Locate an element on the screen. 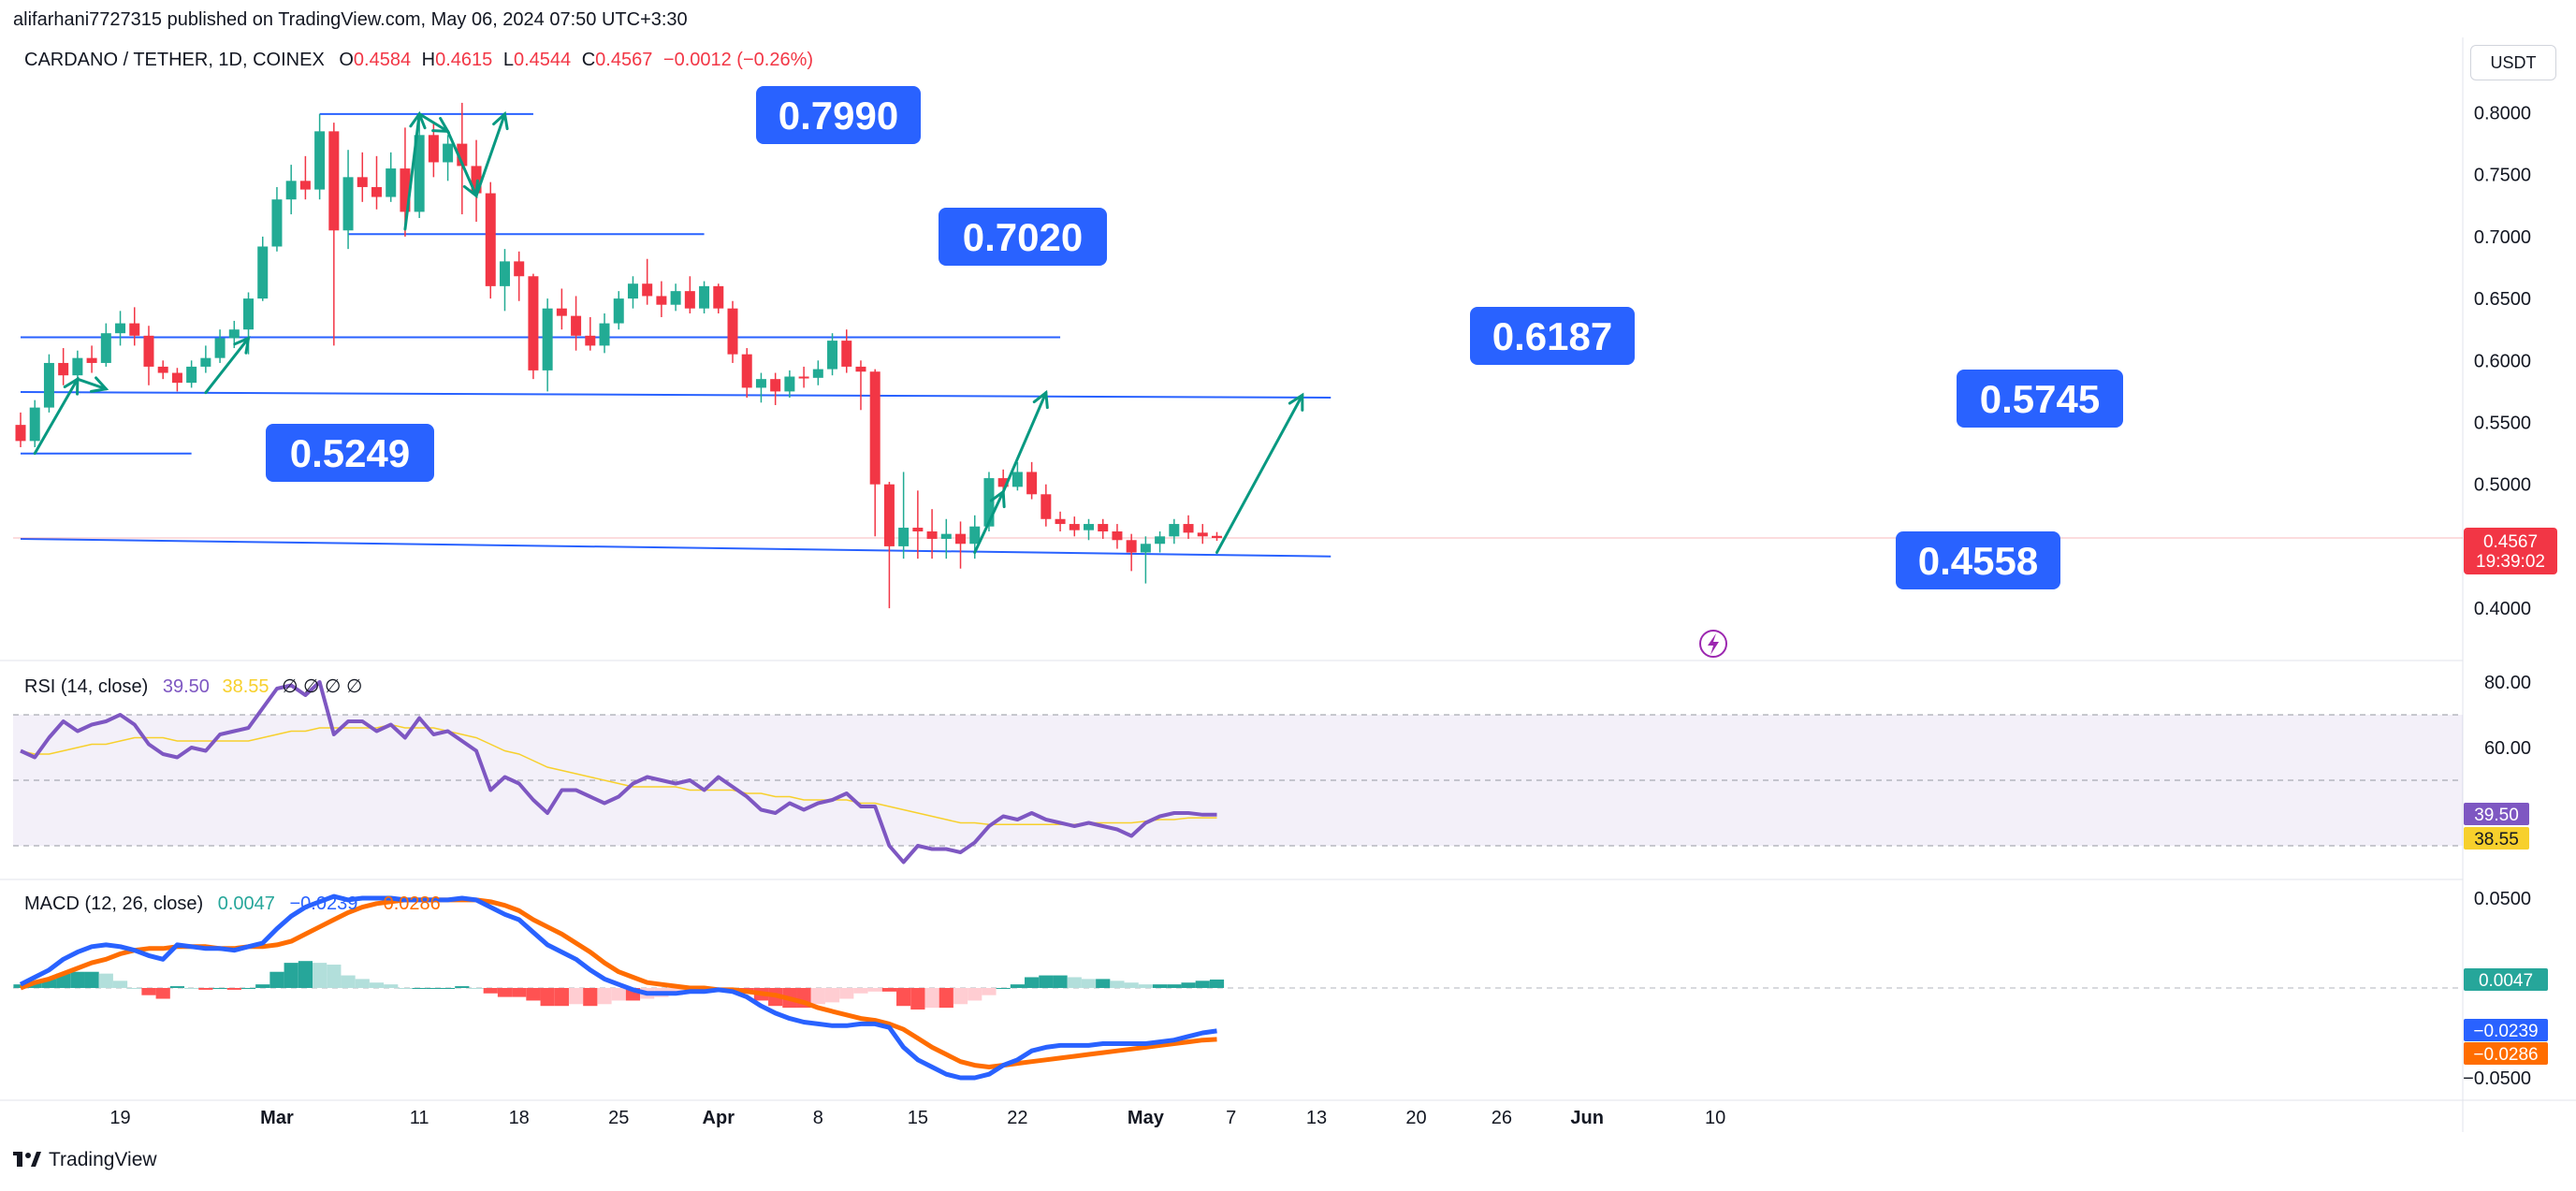 Image resolution: width=2576 pixels, height=1191 pixels. time-tick-label: 7 is located at coordinates (1231, 1118).